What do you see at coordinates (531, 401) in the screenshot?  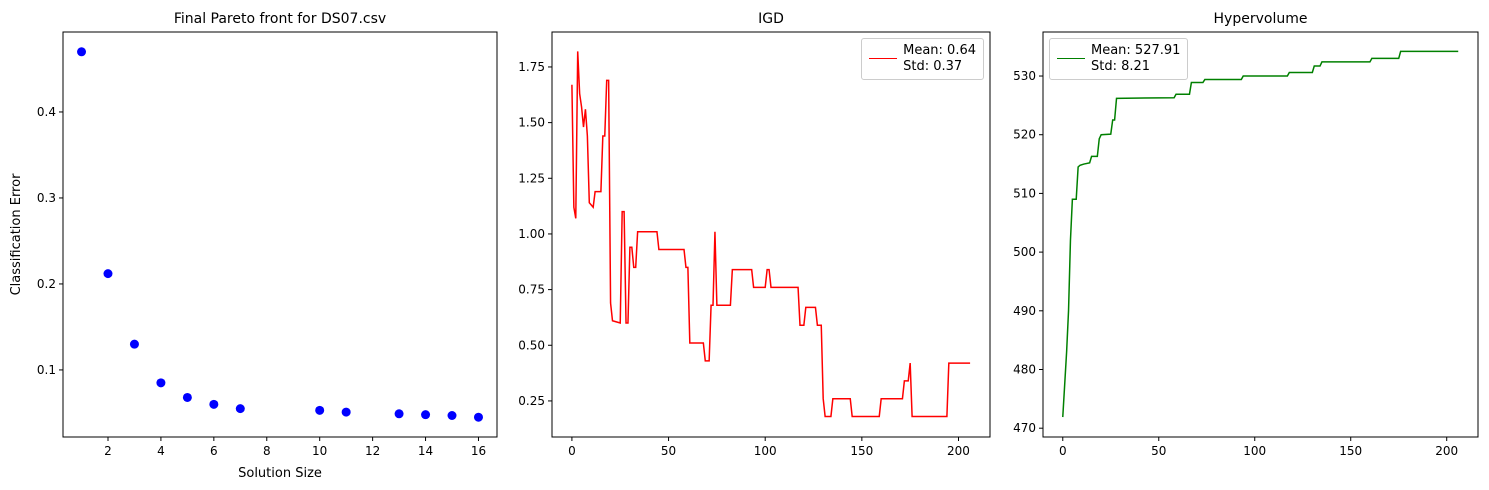 I see `y-tick-label: 0.25` at bounding box center [531, 401].